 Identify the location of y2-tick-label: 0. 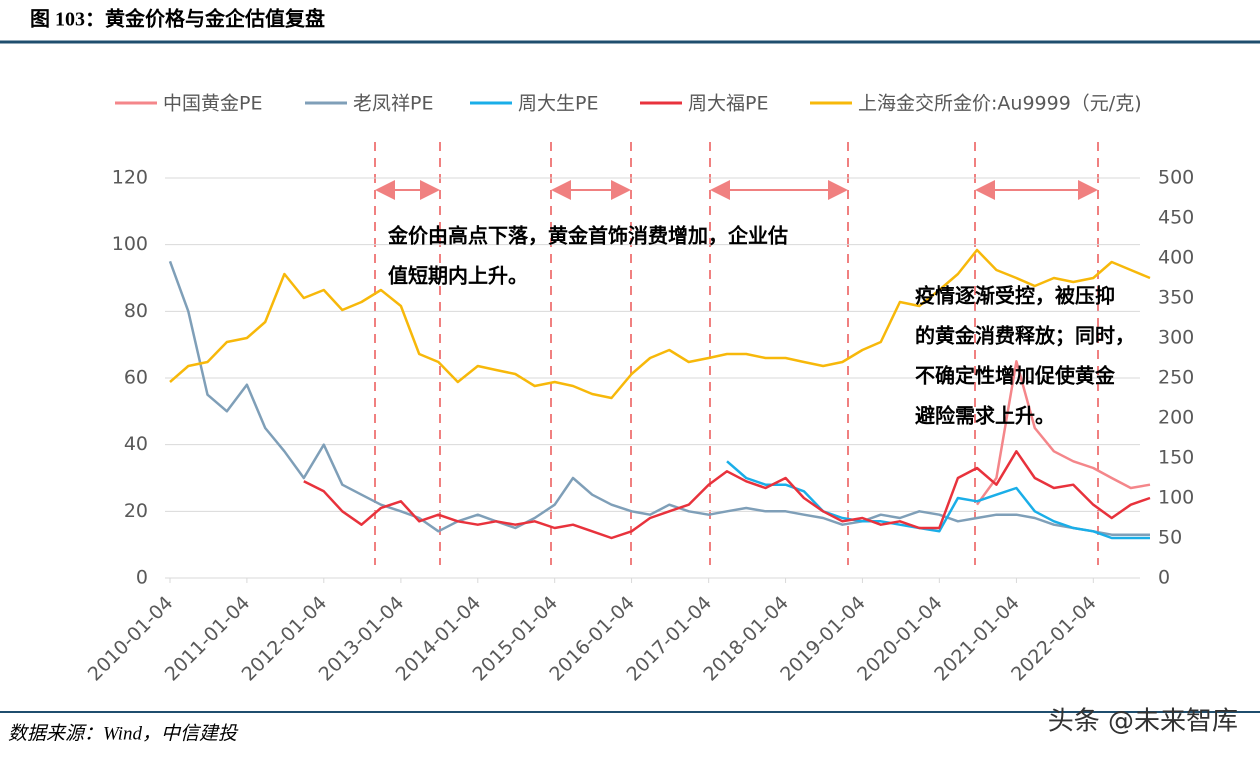
(1164, 578).